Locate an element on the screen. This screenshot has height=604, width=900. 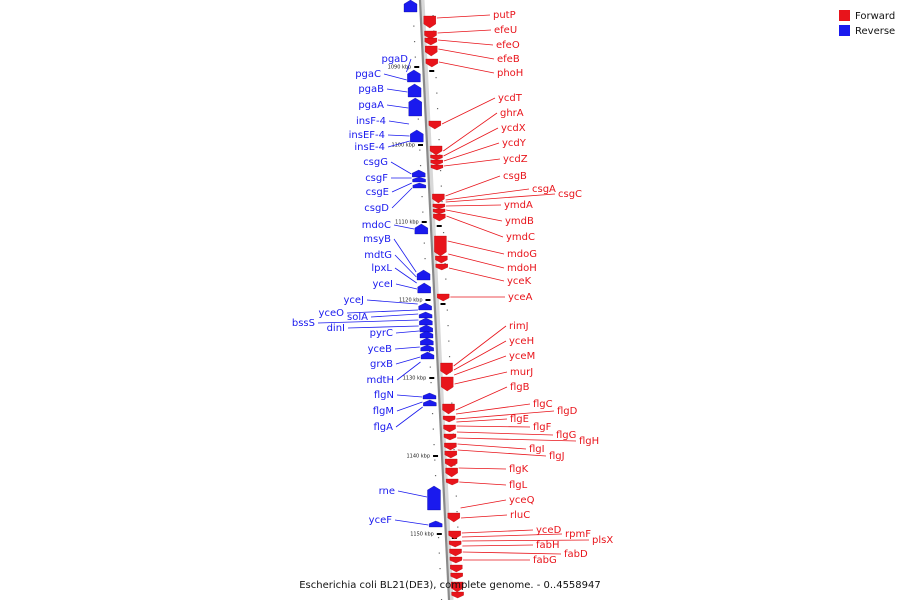
reverse-gene-label: csgF is located at coordinates (376, 178).